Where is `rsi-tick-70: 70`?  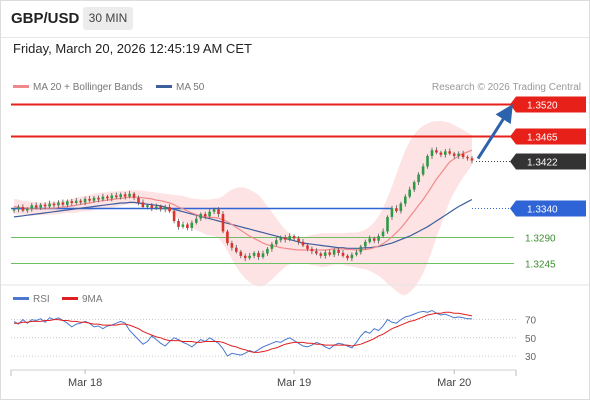
rsi-tick-70: 70 is located at coordinates (531, 321).